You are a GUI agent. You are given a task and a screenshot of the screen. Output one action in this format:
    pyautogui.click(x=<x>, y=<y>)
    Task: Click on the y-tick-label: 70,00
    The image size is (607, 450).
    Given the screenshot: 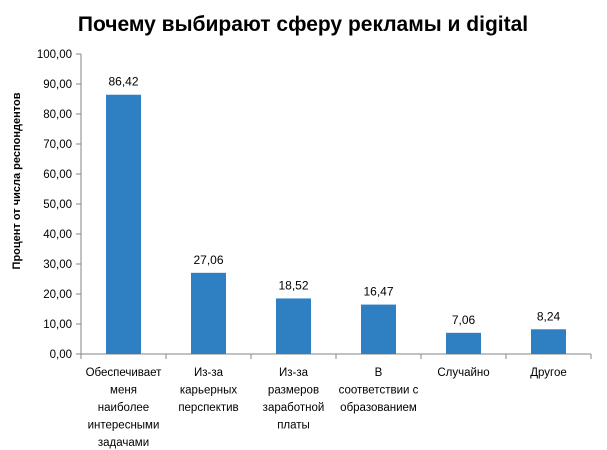 What is the action you would take?
    pyautogui.click(x=57, y=145)
    